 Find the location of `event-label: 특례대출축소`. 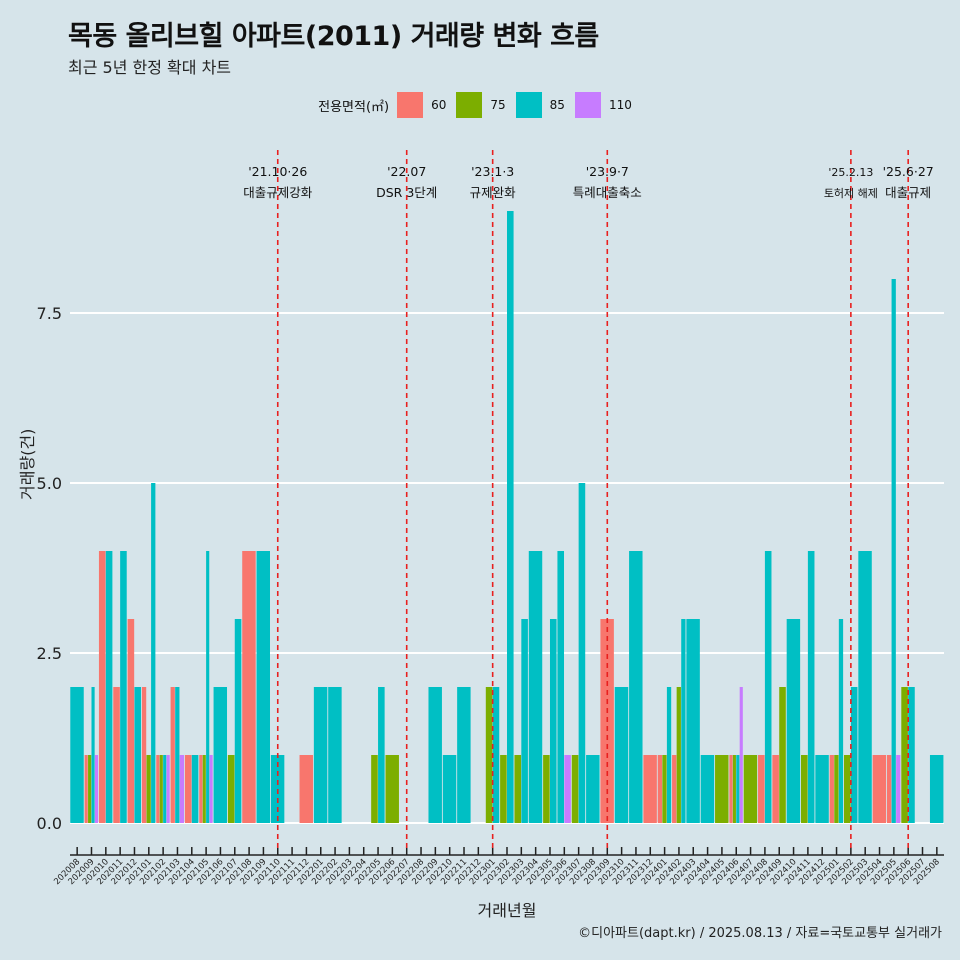

event-label: 특례대출축소 is located at coordinates (607, 192).